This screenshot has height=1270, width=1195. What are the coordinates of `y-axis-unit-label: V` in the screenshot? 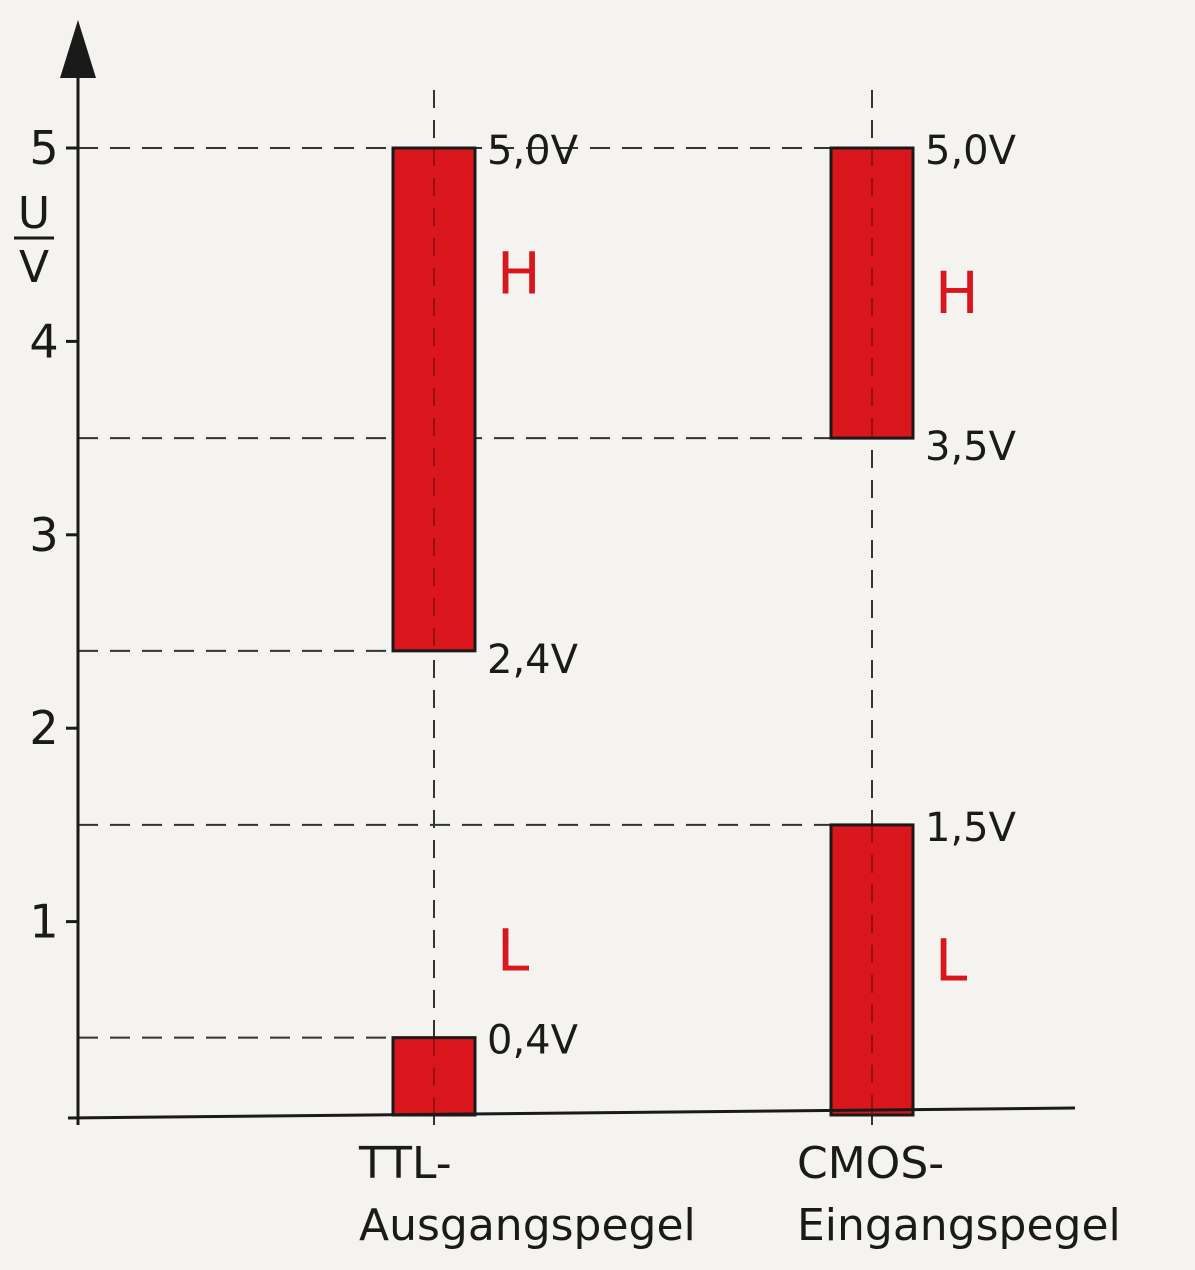 It's located at (34, 267).